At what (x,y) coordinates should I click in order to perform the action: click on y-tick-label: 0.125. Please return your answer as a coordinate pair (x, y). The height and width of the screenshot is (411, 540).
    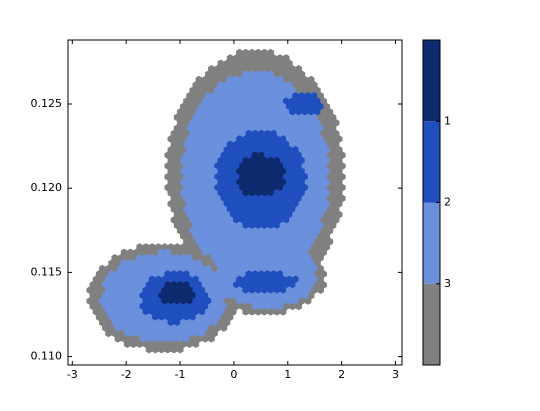
    Looking at the image, I should click on (47, 103).